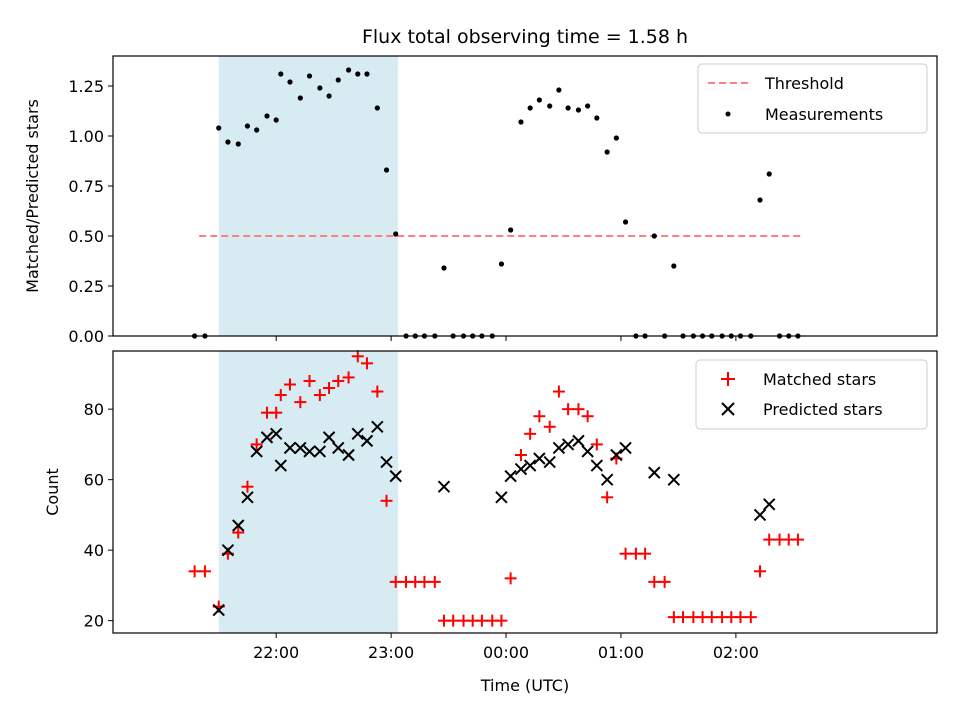  Describe the element at coordinates (812, 98) in the screenshot. I see `top-legend: Threshold Measurements` at that location.